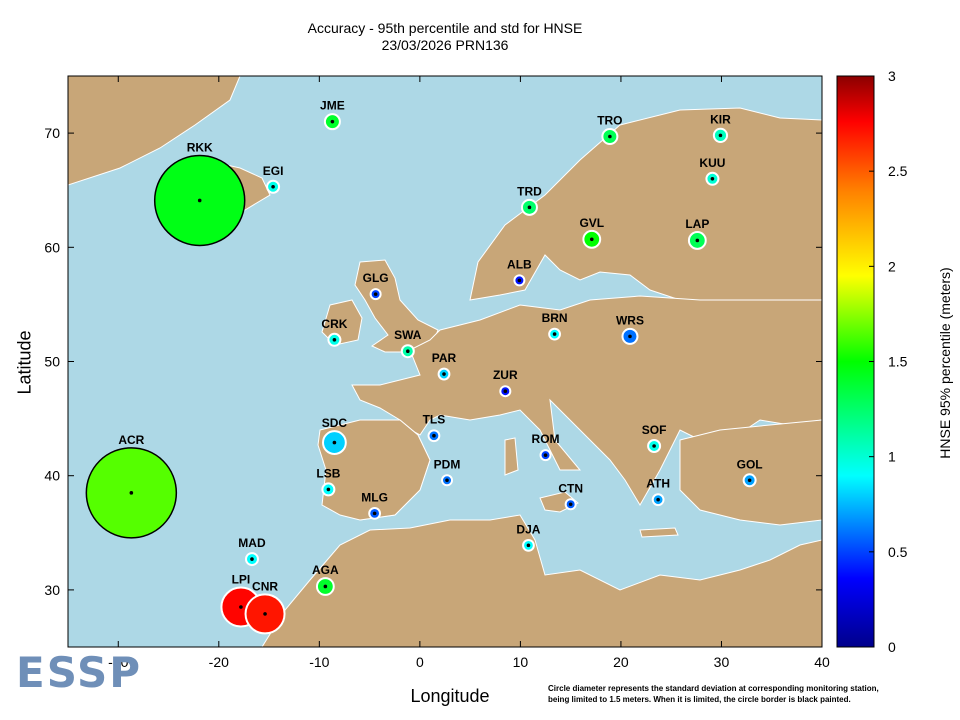  What do you see at coordinates (528, 537) in the screenshot?
I see `station-dja: DJA` at bounding box center [528, 537].